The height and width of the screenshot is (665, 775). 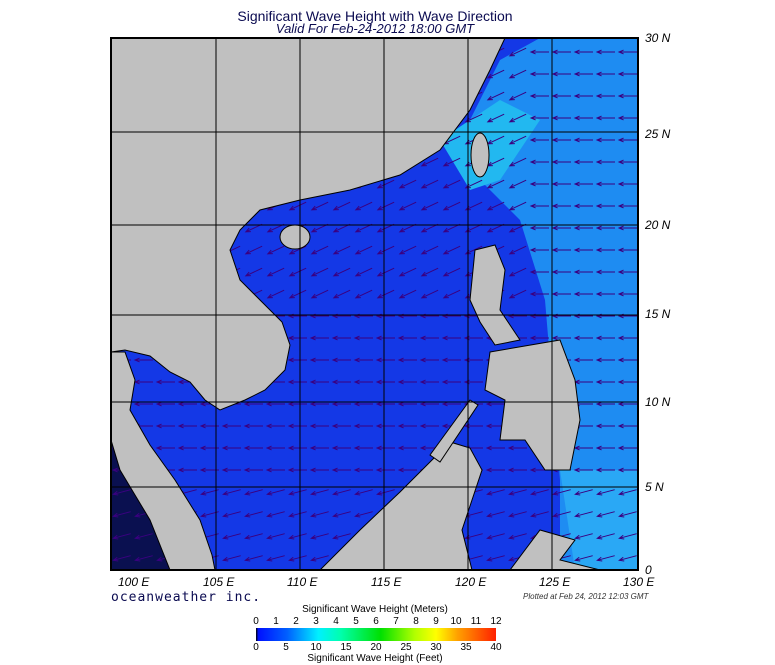 I want to click on map-subtitle: Valid For Feb-24-2012 18:00 GMT, so click(x=375, y=28).